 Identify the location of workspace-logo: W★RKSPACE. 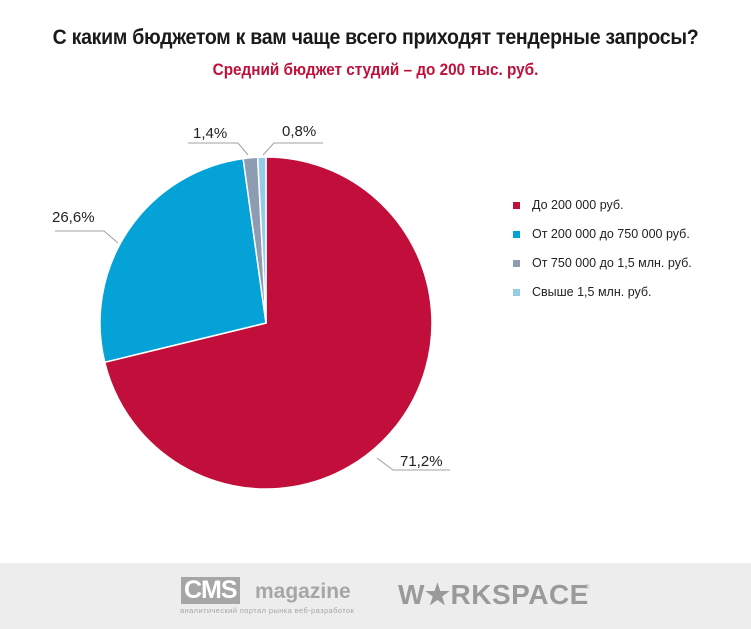
(493, 594).